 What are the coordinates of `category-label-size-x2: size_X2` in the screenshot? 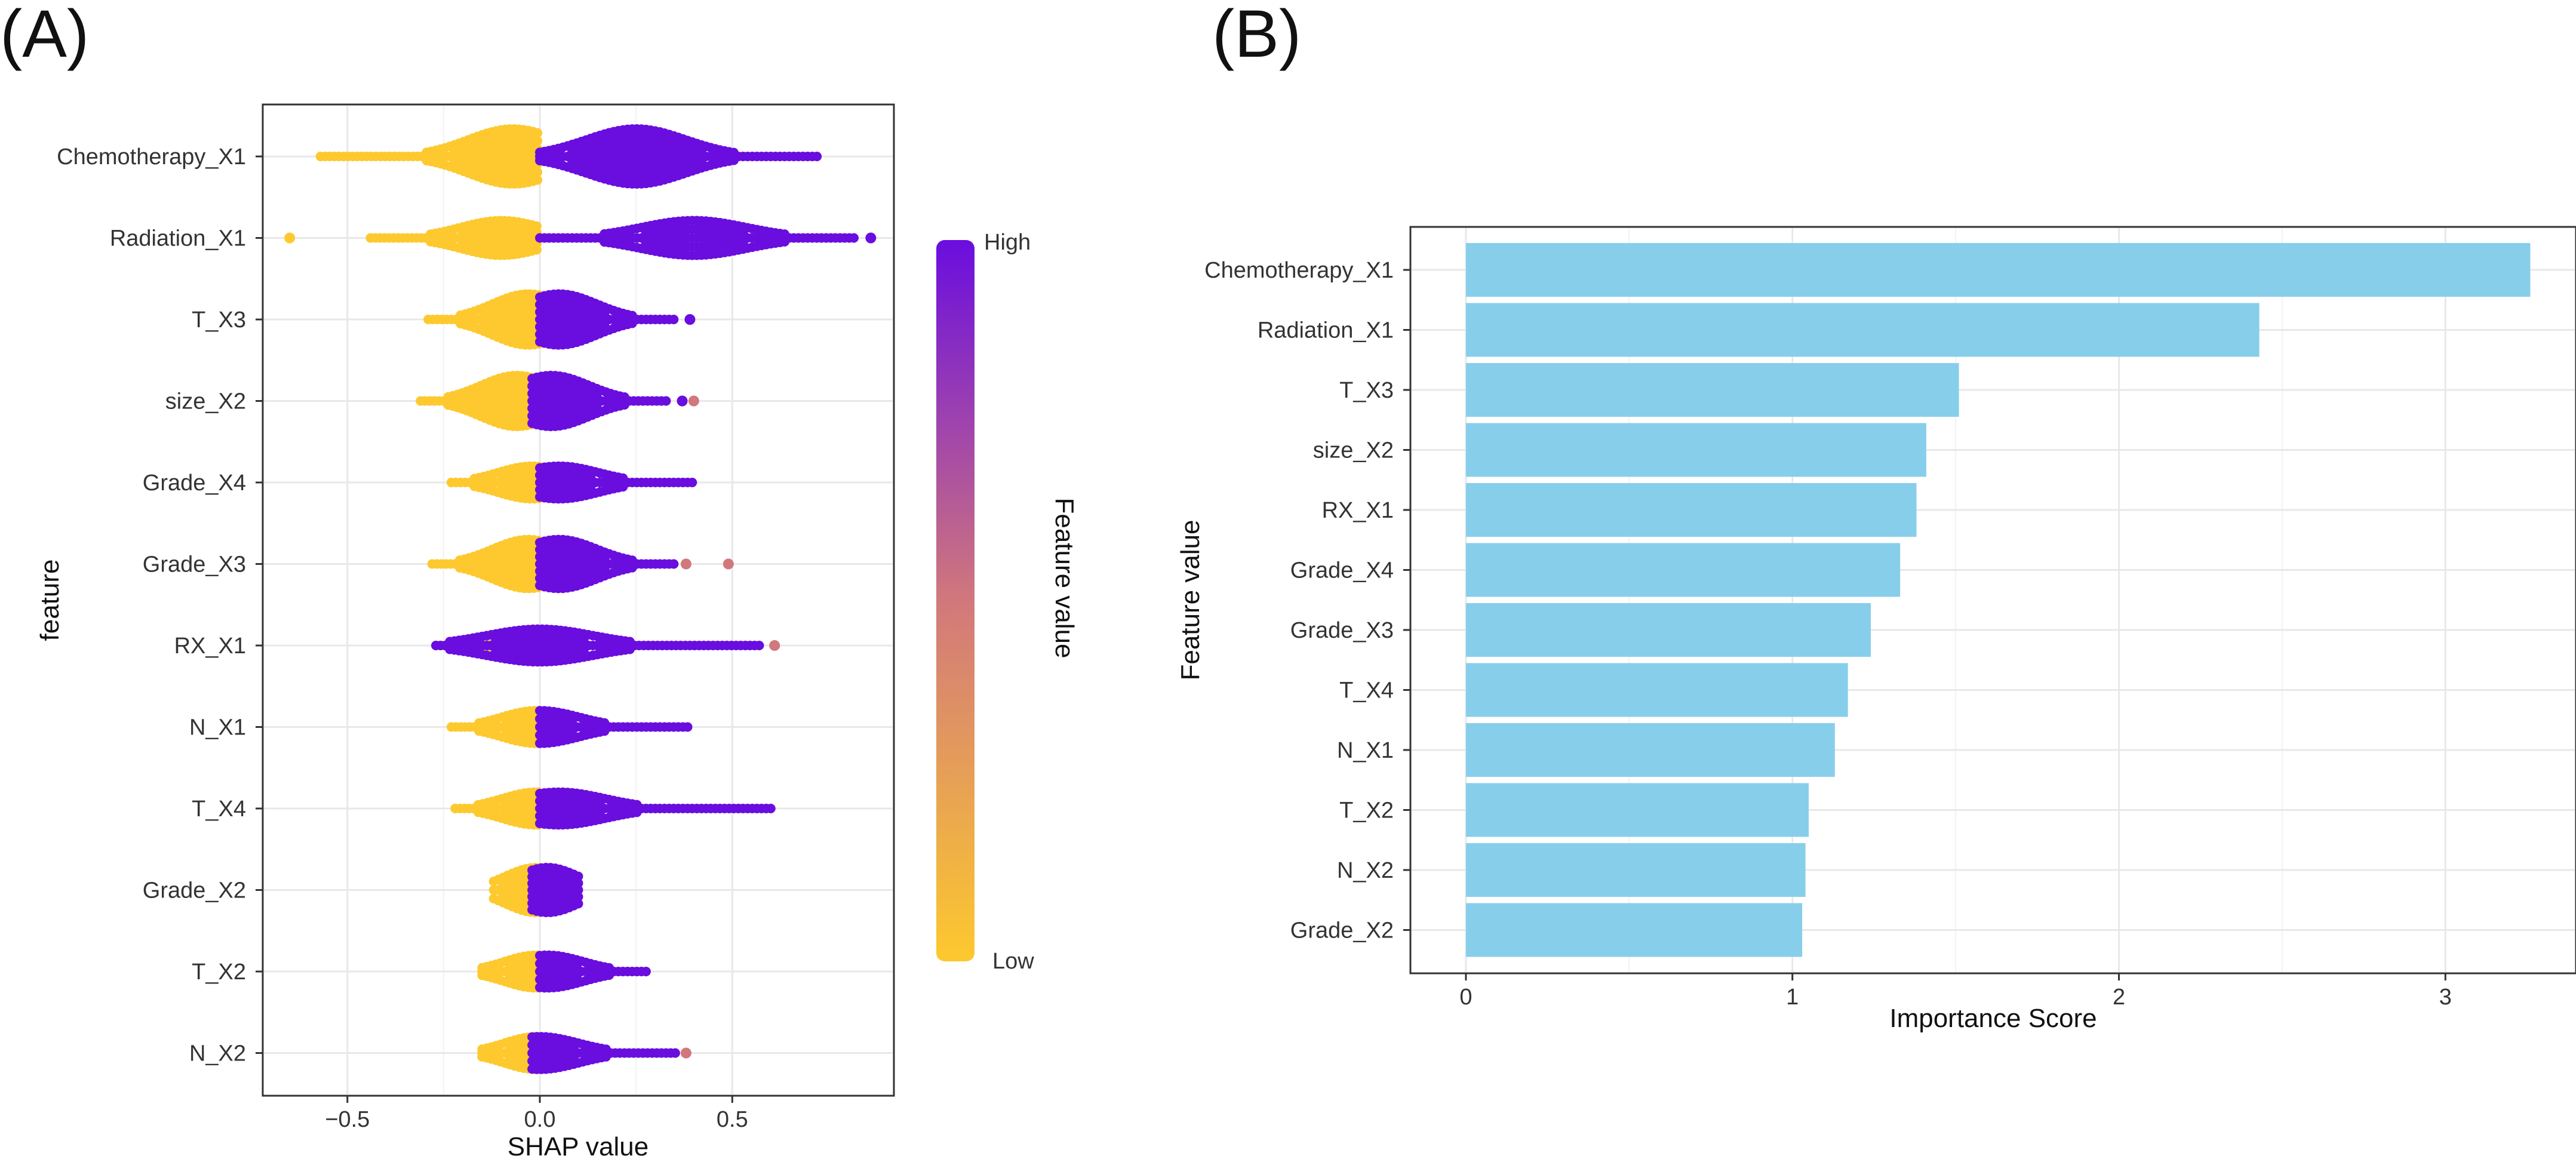 It's located at (1353, 450).